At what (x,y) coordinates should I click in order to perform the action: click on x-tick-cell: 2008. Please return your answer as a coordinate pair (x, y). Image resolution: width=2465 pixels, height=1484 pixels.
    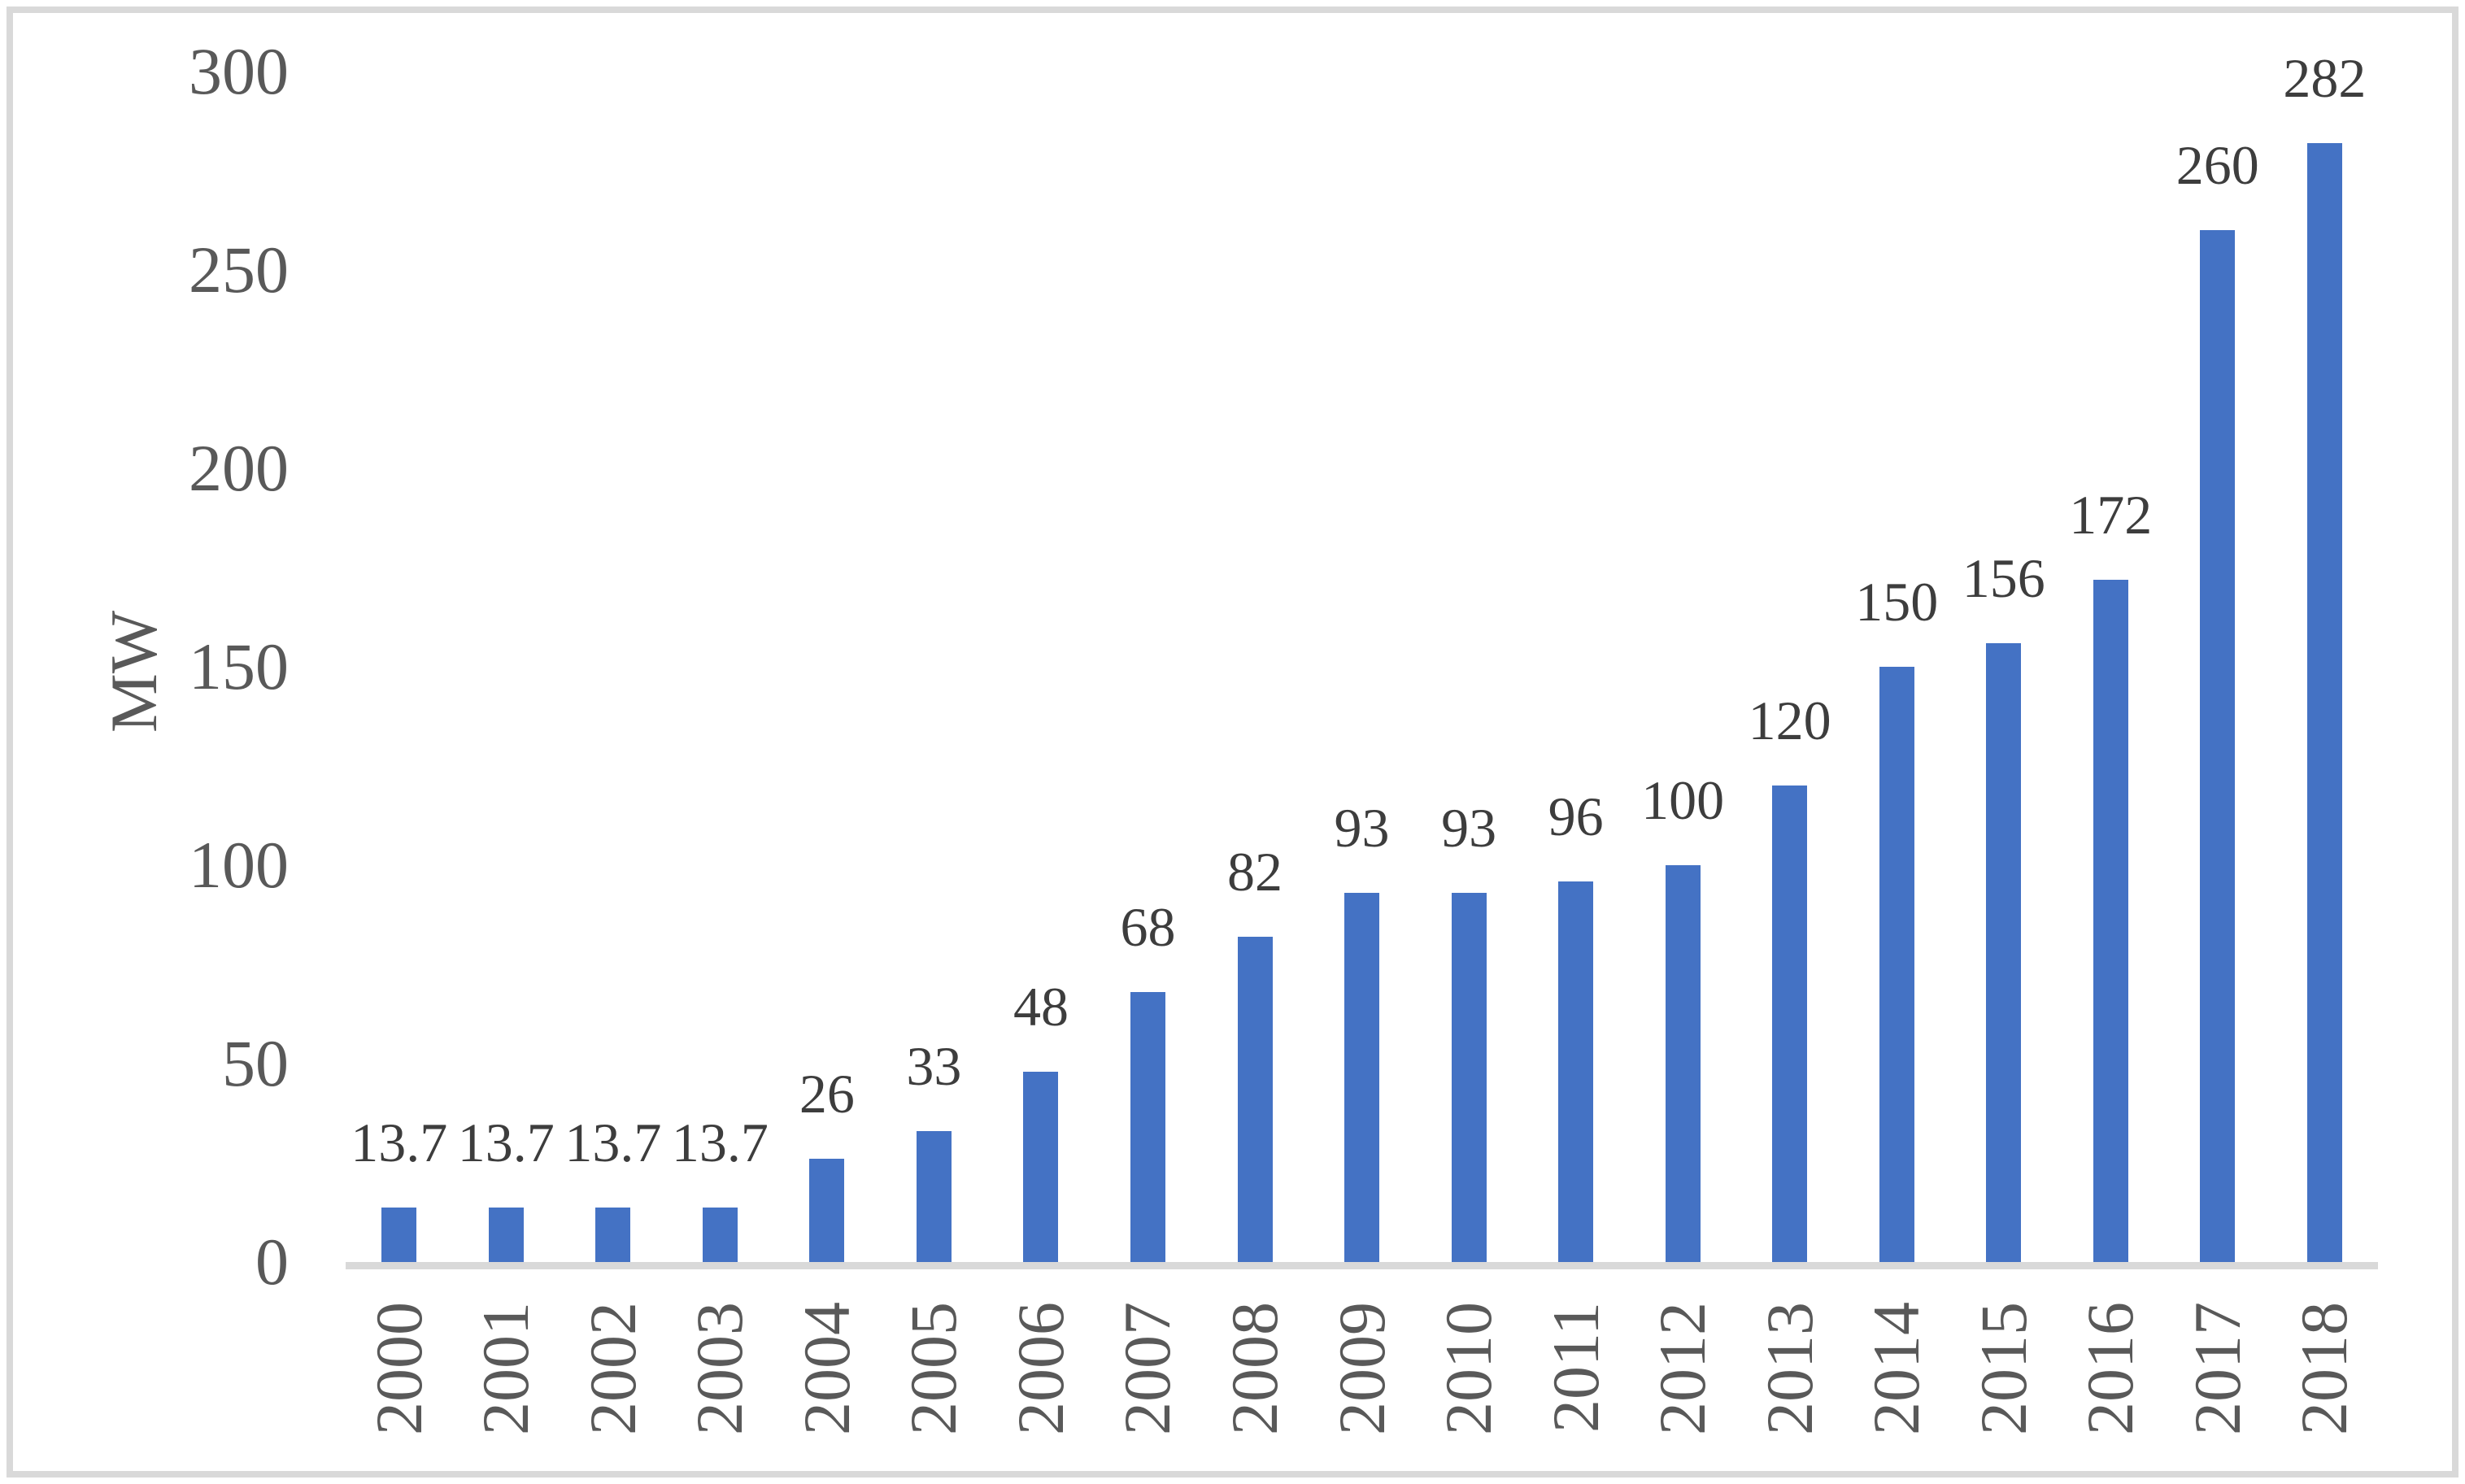
    Looking at the image, I should click on (1255, 1352).